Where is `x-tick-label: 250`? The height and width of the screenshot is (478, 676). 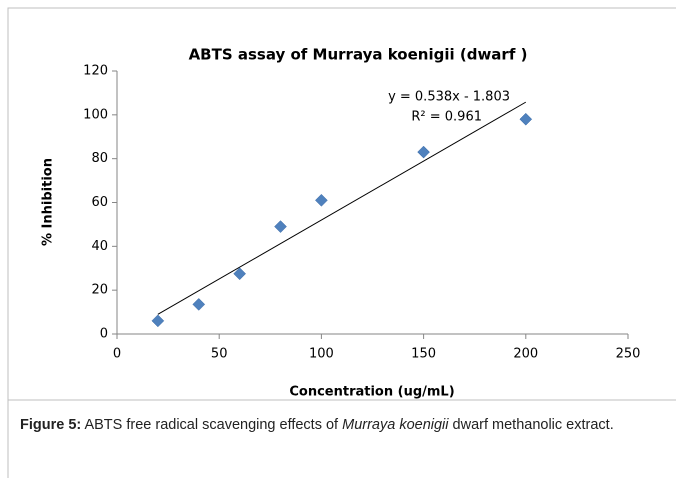 x-tick-label: 250 is located at coordinates (628, 354).